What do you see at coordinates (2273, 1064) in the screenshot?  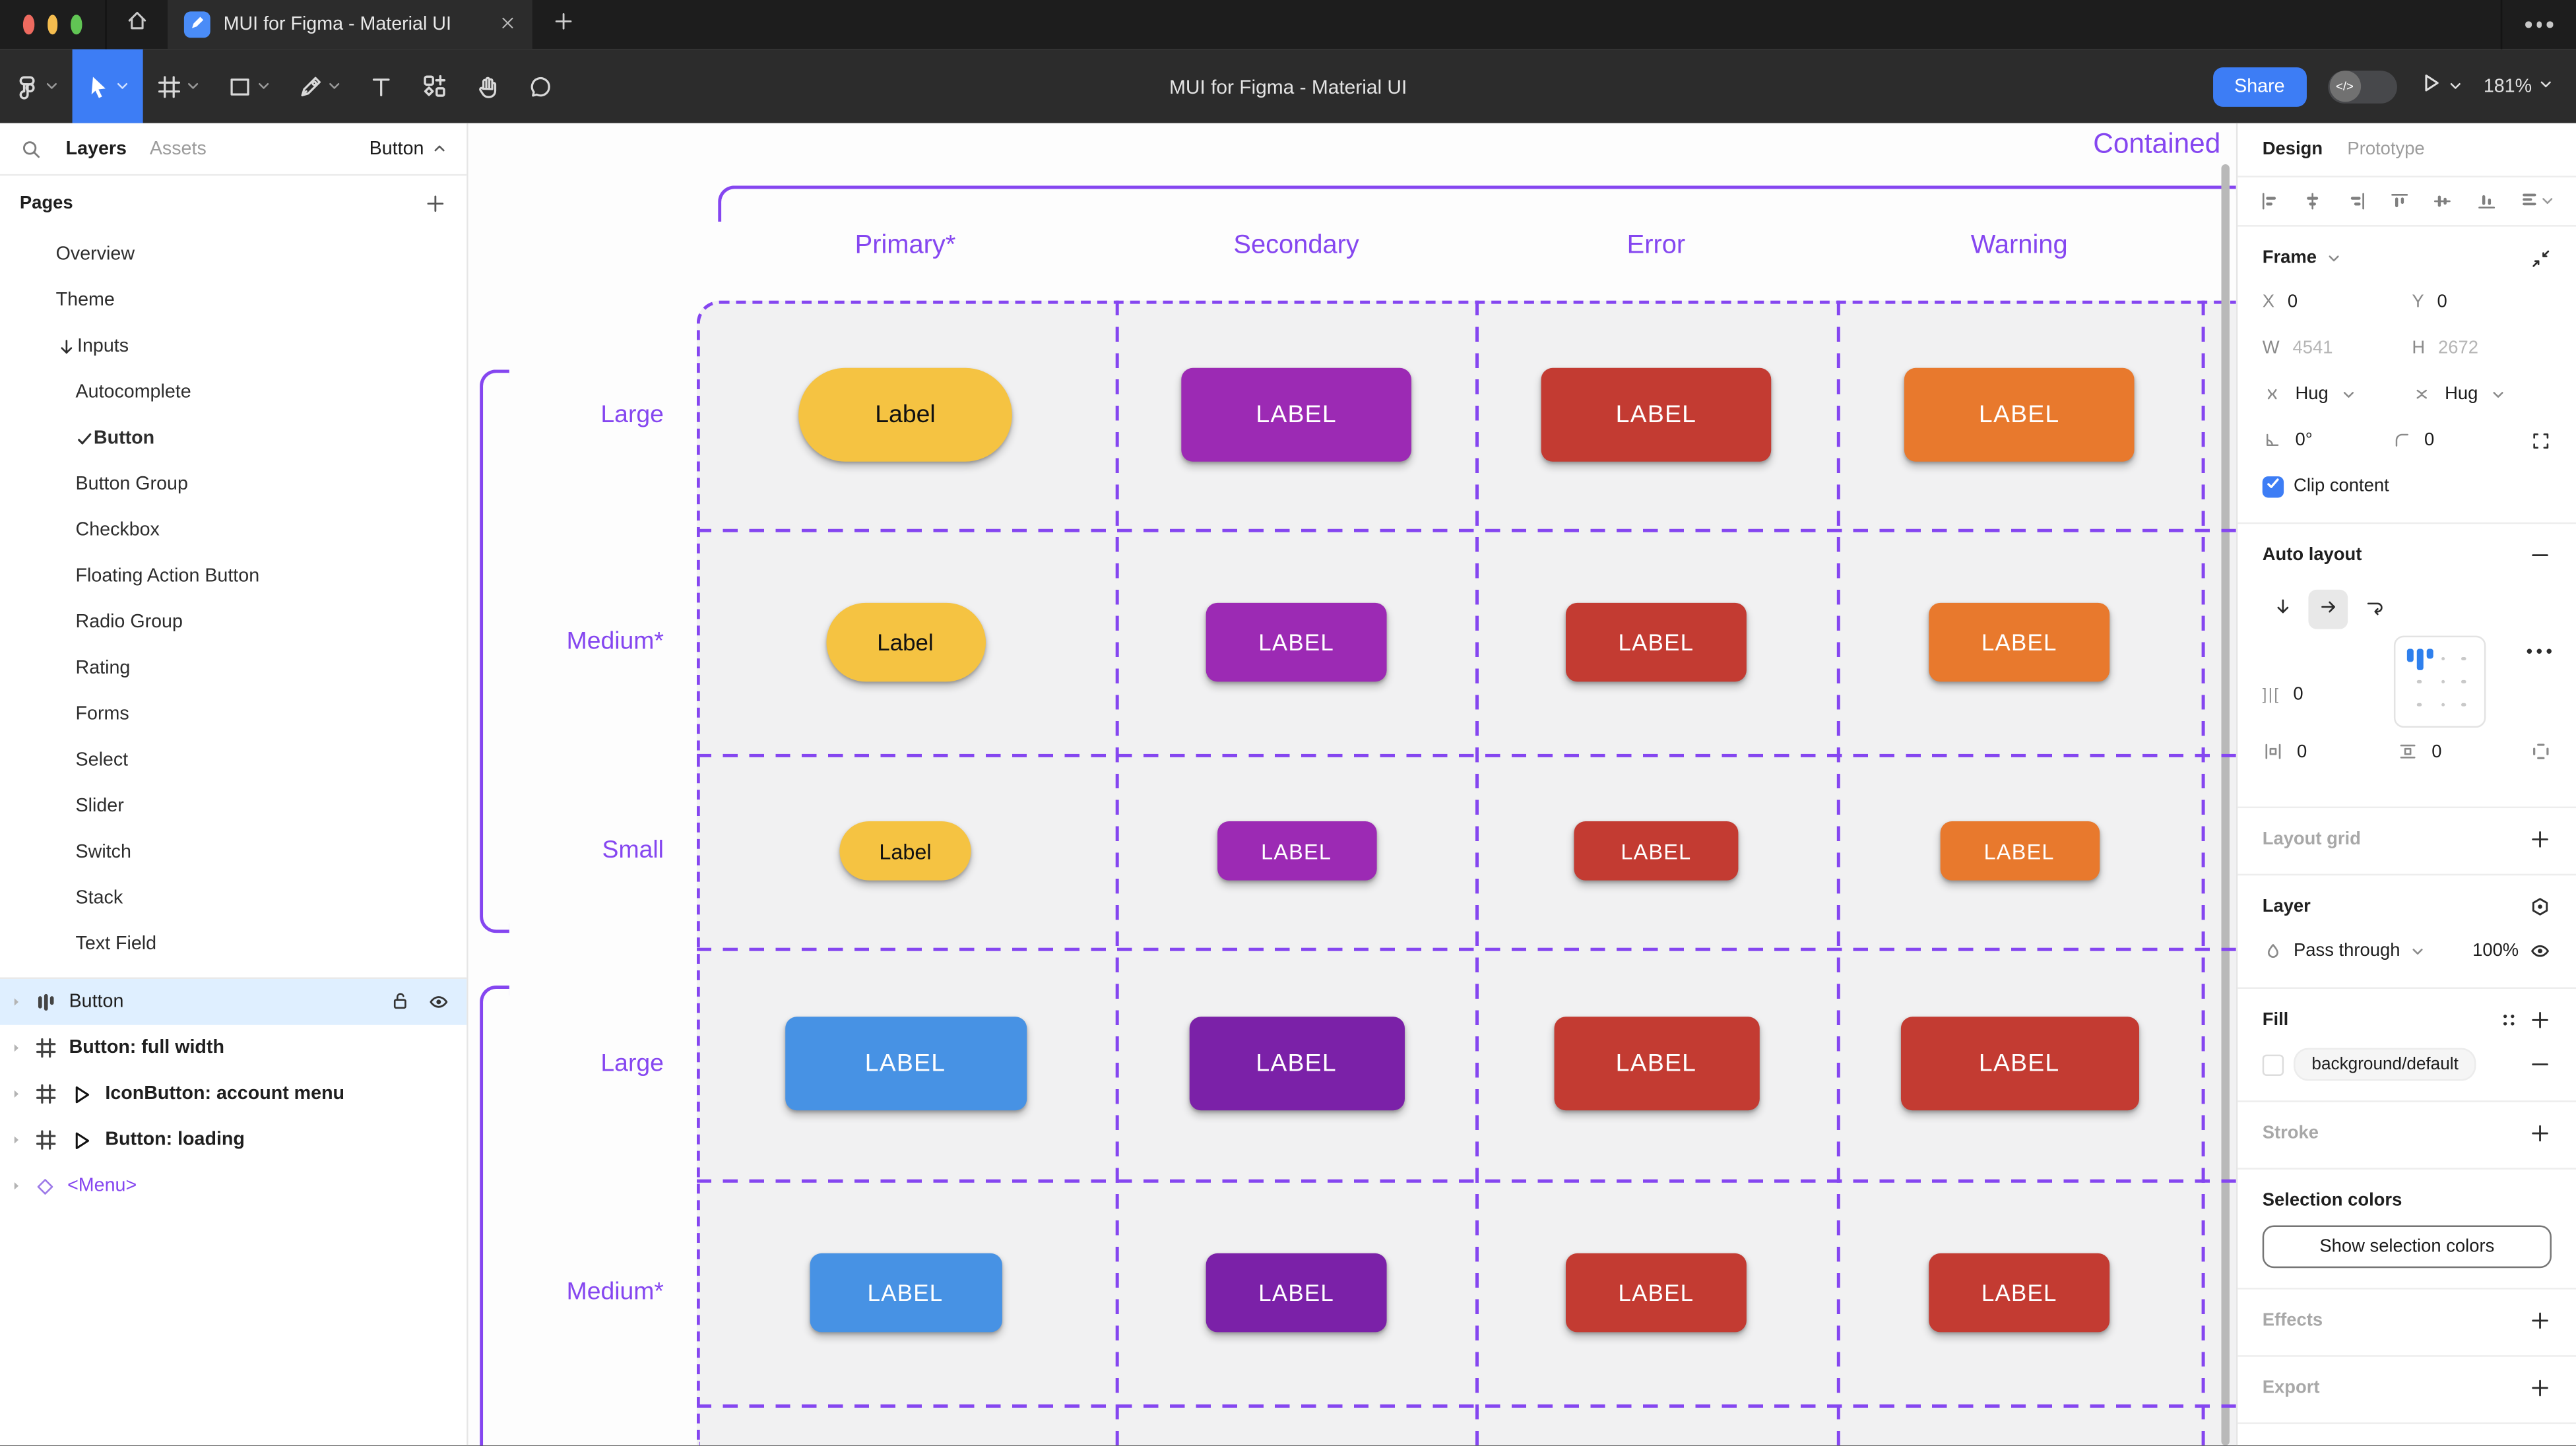 I see `fill-color-swatch` at bounding box center [2273, 1064].